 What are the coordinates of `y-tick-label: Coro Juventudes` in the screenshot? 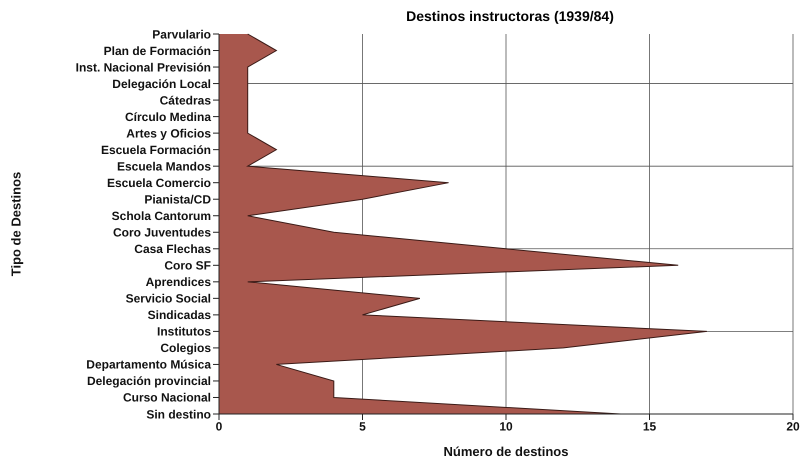 It's located at (162, 233).